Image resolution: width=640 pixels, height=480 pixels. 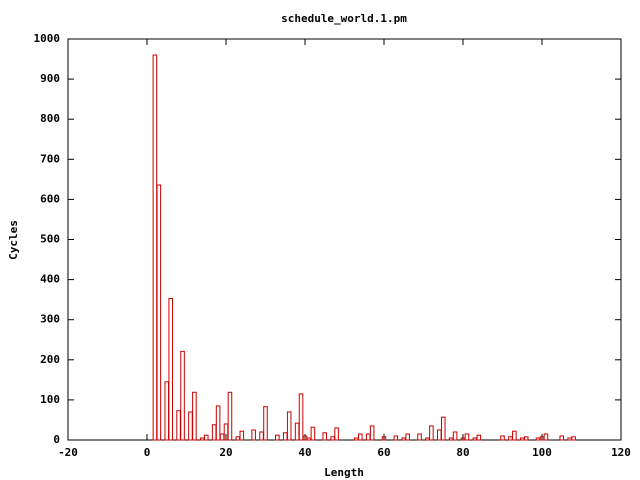 What do you see at coordinates (50, 118) in the screenshot?
I see `y-tick-label: 800` at bounding box center [50, 118].